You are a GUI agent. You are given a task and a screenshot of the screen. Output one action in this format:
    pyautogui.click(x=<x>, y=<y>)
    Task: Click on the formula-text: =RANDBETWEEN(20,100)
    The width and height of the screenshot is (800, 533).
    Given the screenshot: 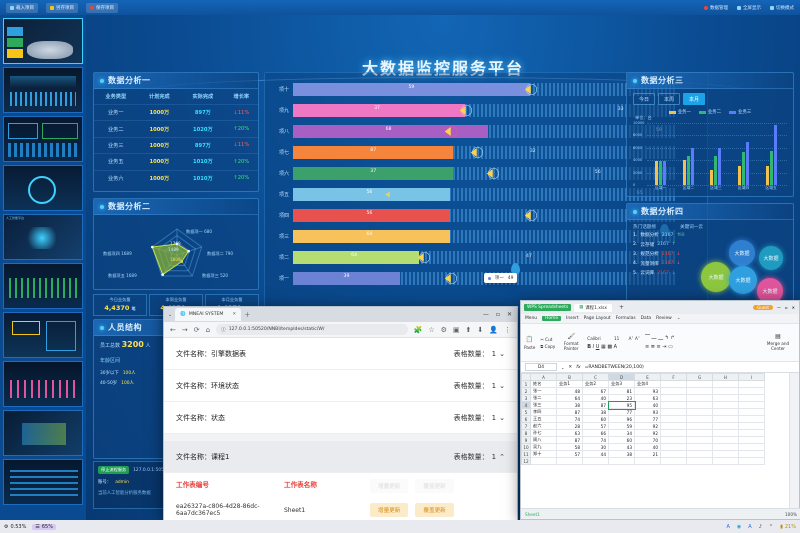 What is the action you would take?
    pyautogui.click(x=614, y=367)
    